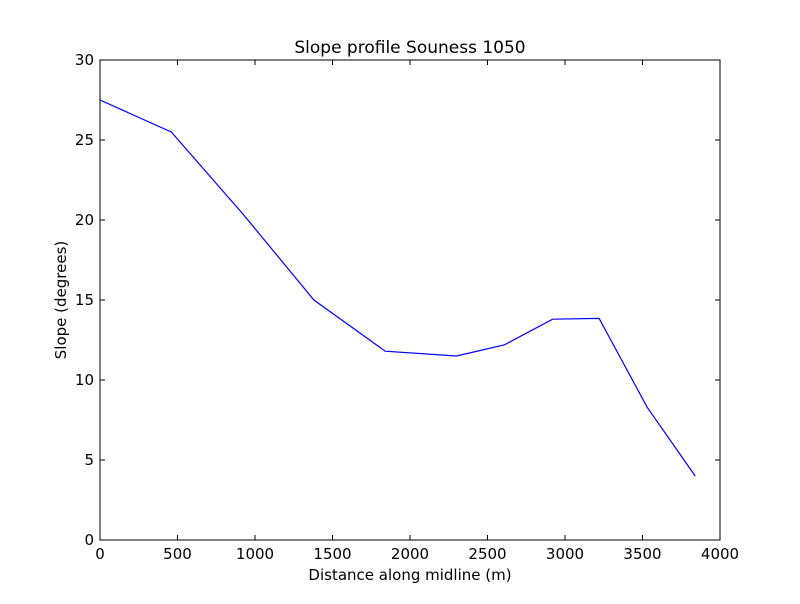 This screenshot has height=604, width=800. What do you see at coordinates (720, 554) in the screenshot?
I see `x-tick-label: 4000` at bounding box center [720, 554].